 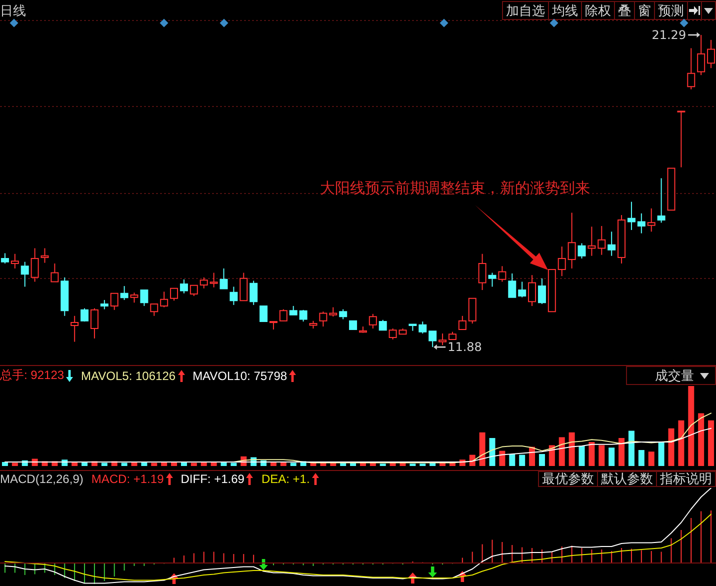 I want to click on button: 成交量, so click(x=671, y=375).